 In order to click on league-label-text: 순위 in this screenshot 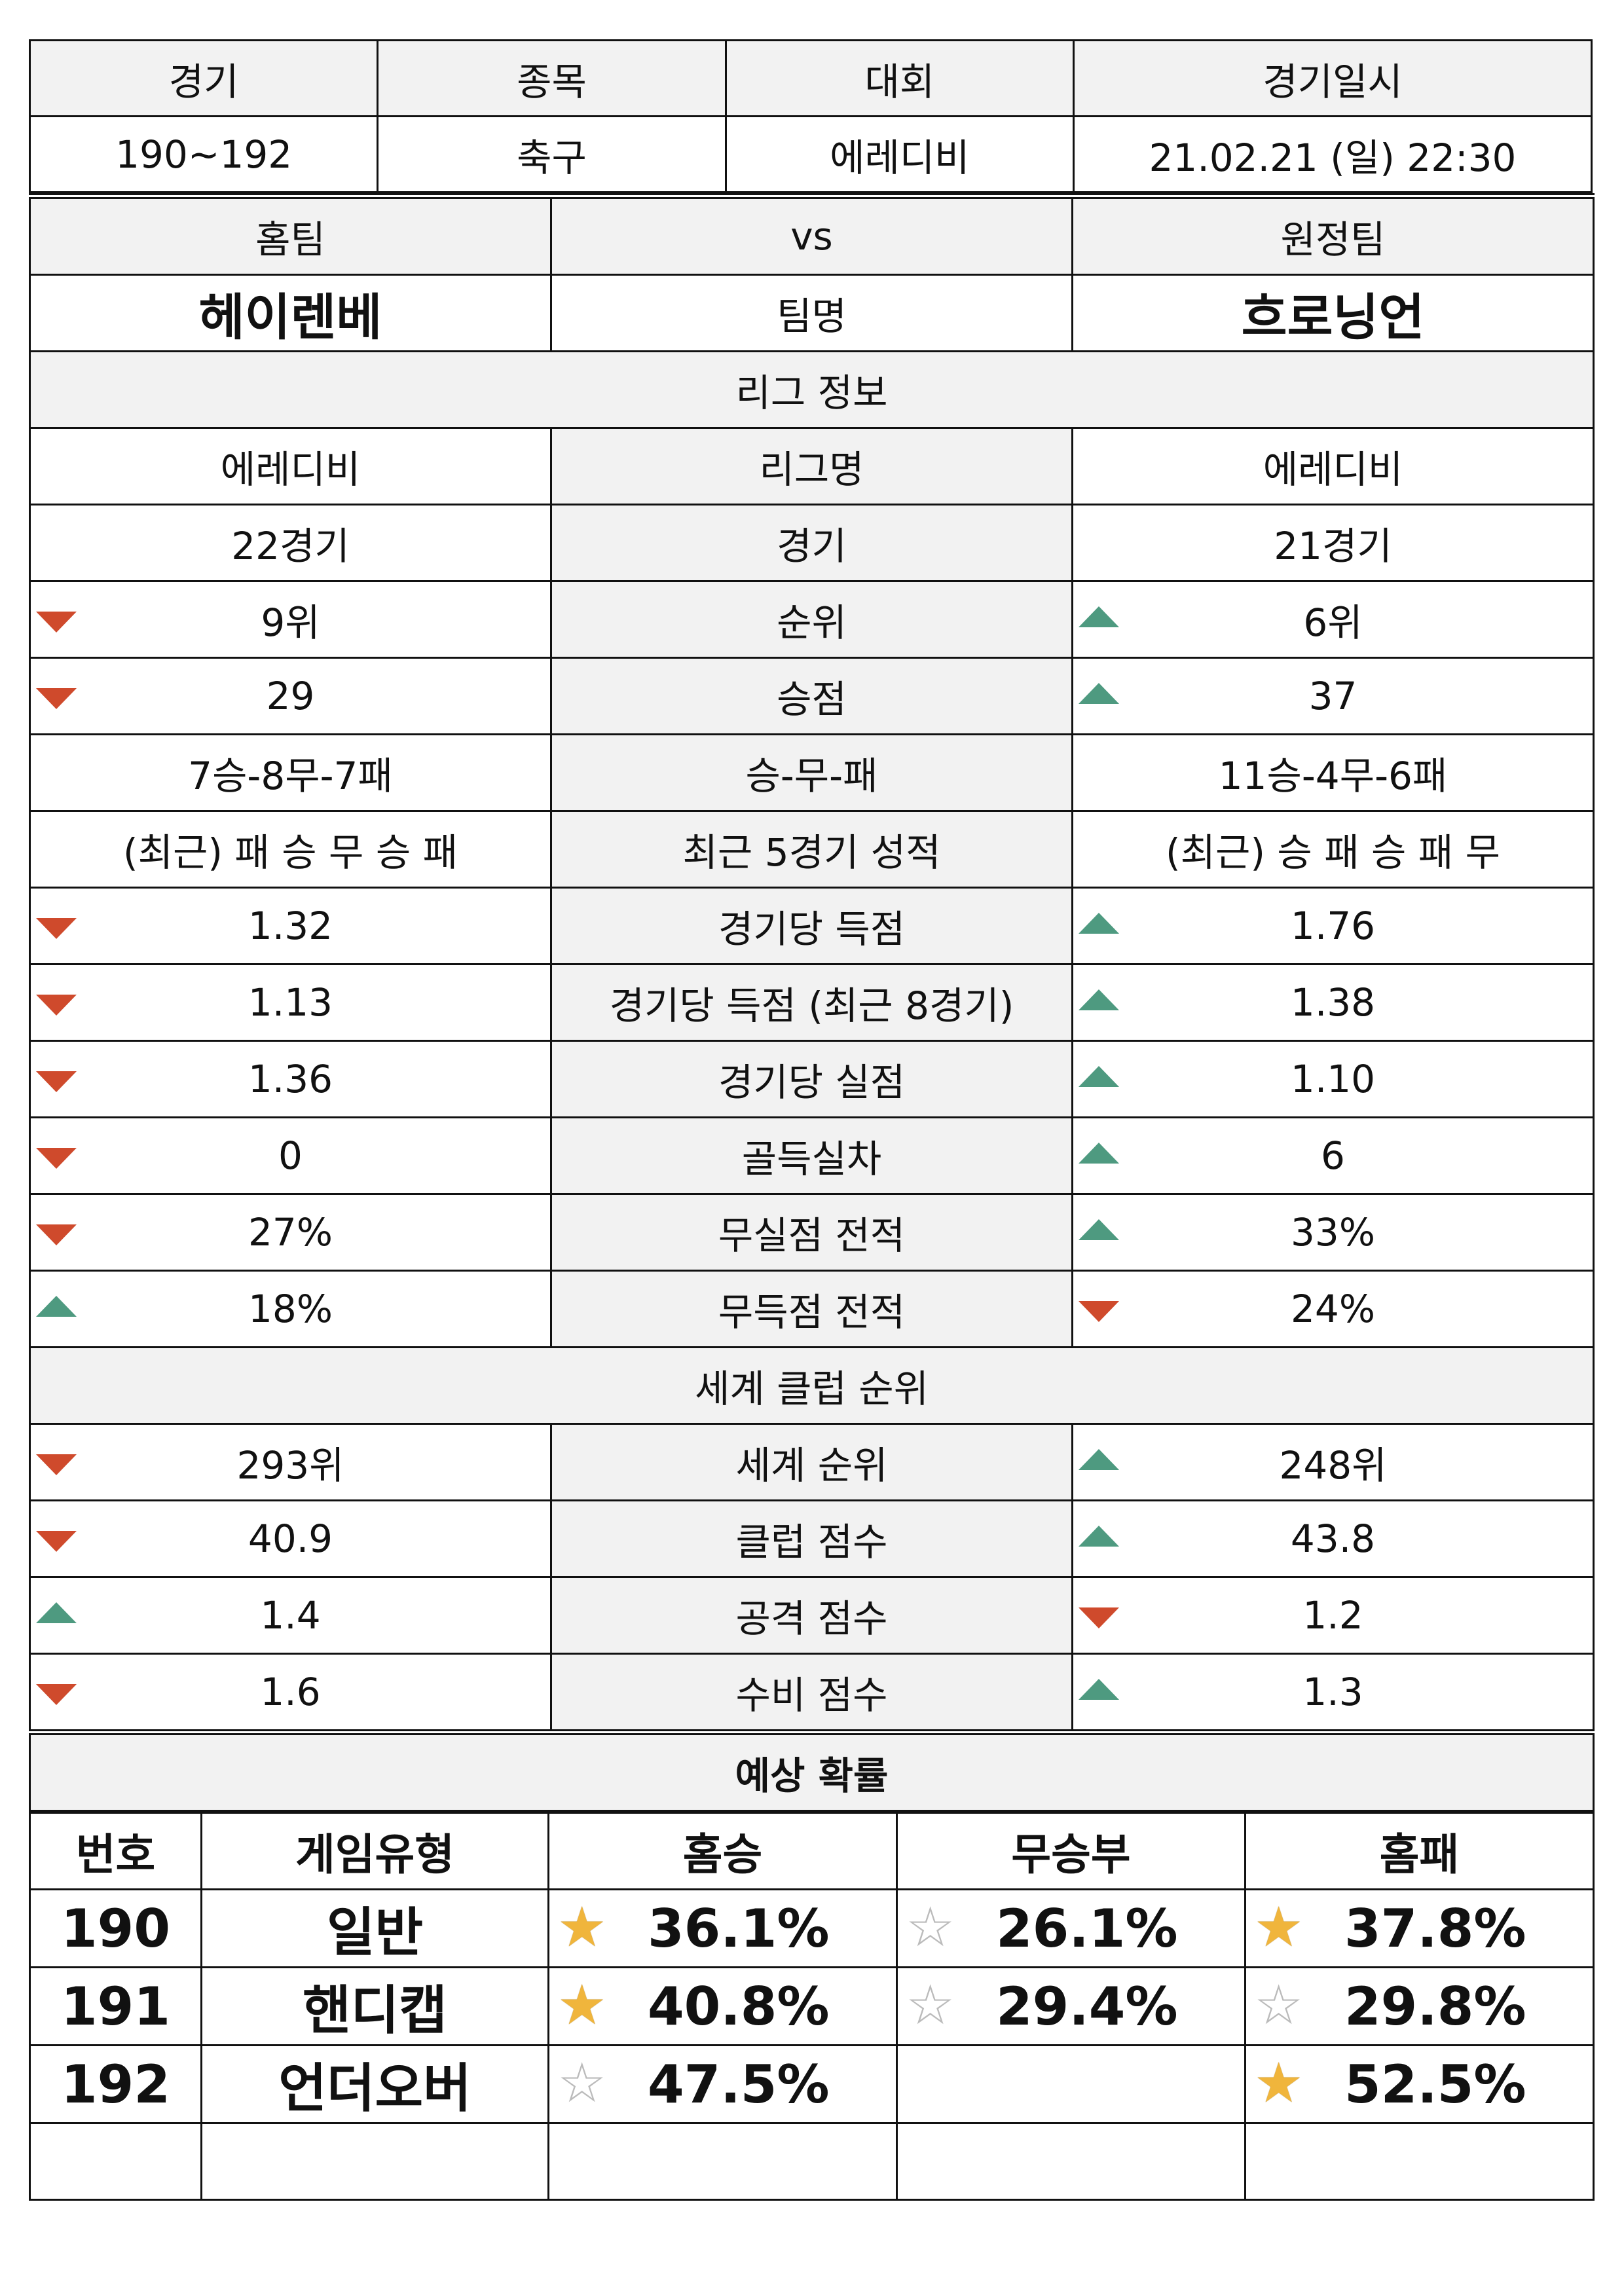, I will do `click(812, 622)`.